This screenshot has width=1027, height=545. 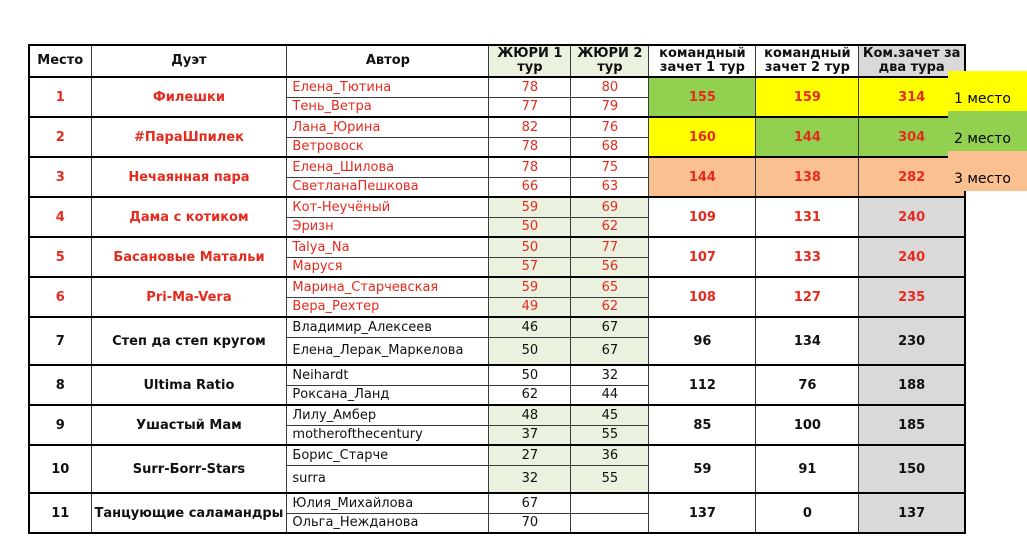 What do you see at coordinates (388, 147) in the screenshot?
I see `author-cell: Ветровоск` at bounding box center [388, 147].